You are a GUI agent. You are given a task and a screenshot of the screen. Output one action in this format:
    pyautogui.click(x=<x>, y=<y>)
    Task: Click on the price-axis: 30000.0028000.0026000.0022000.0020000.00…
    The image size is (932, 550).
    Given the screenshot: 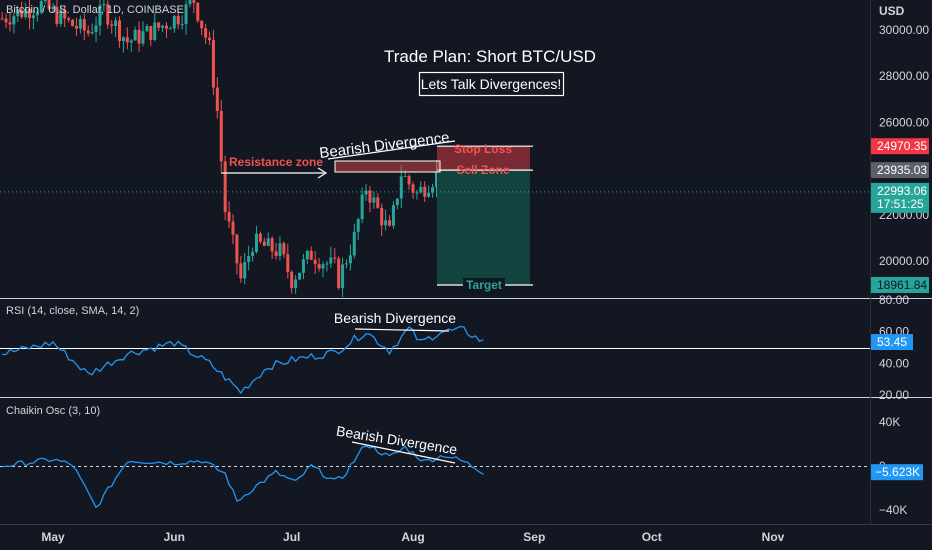 What is the action you would take?
    pyautogui.click(x=900, y=270)
    